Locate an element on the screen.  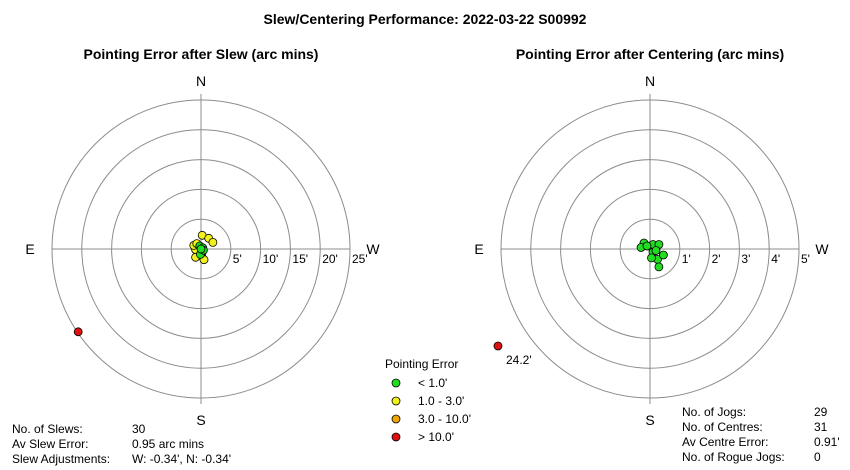
legend-item-label: 1.0 - 3.0' is located at coordinates (441, 401).